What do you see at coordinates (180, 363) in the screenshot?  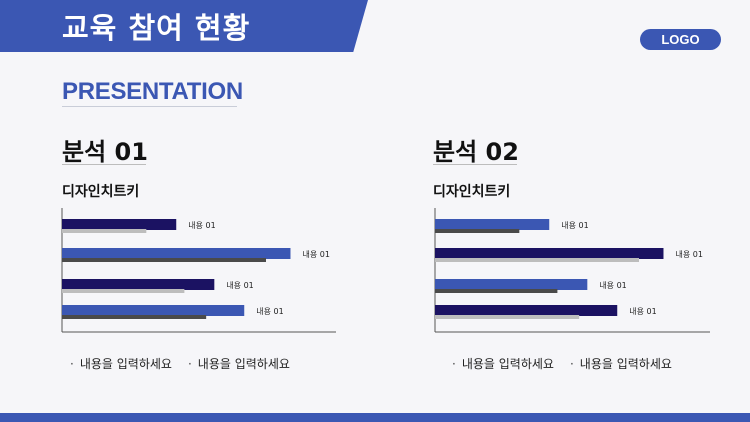 I see `bullet-list-1: 내용을 입력하세요 내용을 입력하세요` at bounding box center [180, 363].